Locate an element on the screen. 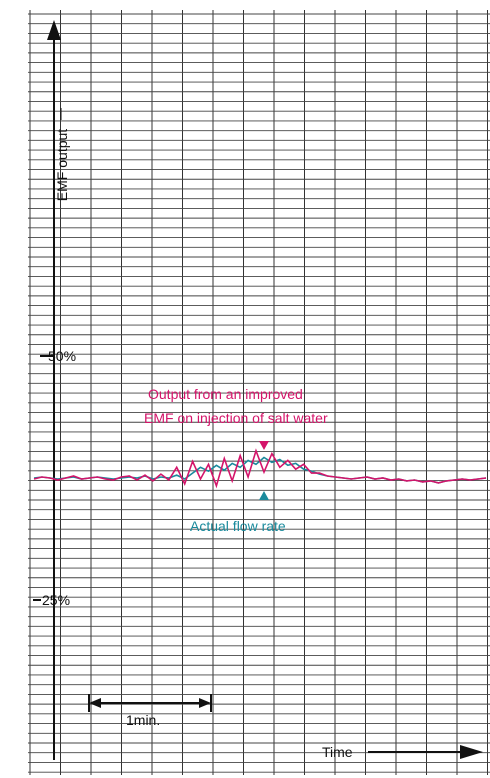 The height and width of the screenshot is (778, 490). y-axis-label: EMF output is located at coordinates (62, 165).